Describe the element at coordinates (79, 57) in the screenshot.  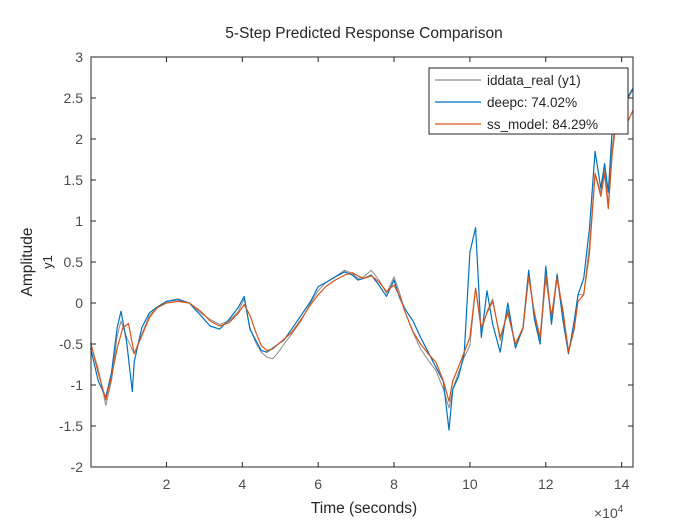
I see `y-tick-label: 3` at that location.